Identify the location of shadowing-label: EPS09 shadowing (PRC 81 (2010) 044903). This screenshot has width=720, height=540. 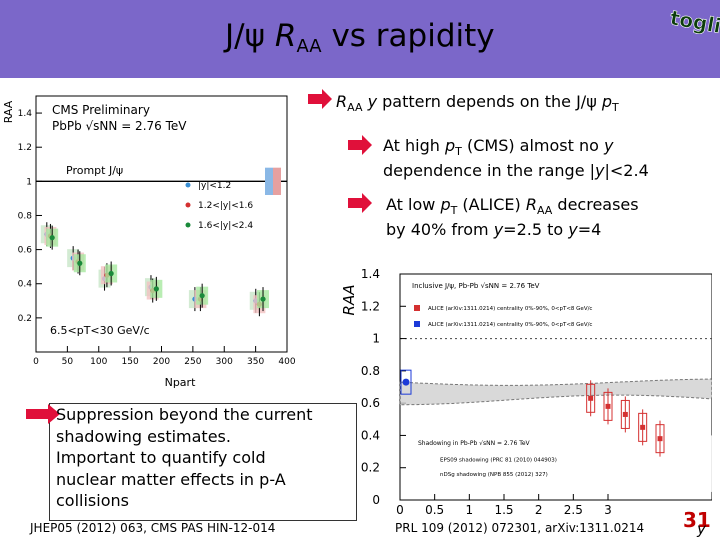
(498, 460).